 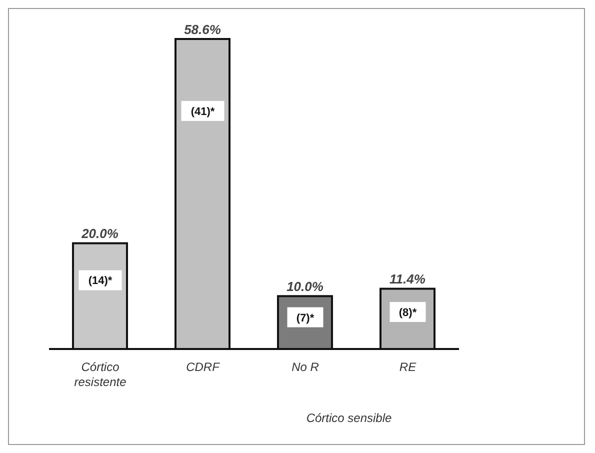 I want to click on x-tick-label: Córtico resistente, so click(x=100, y=374).